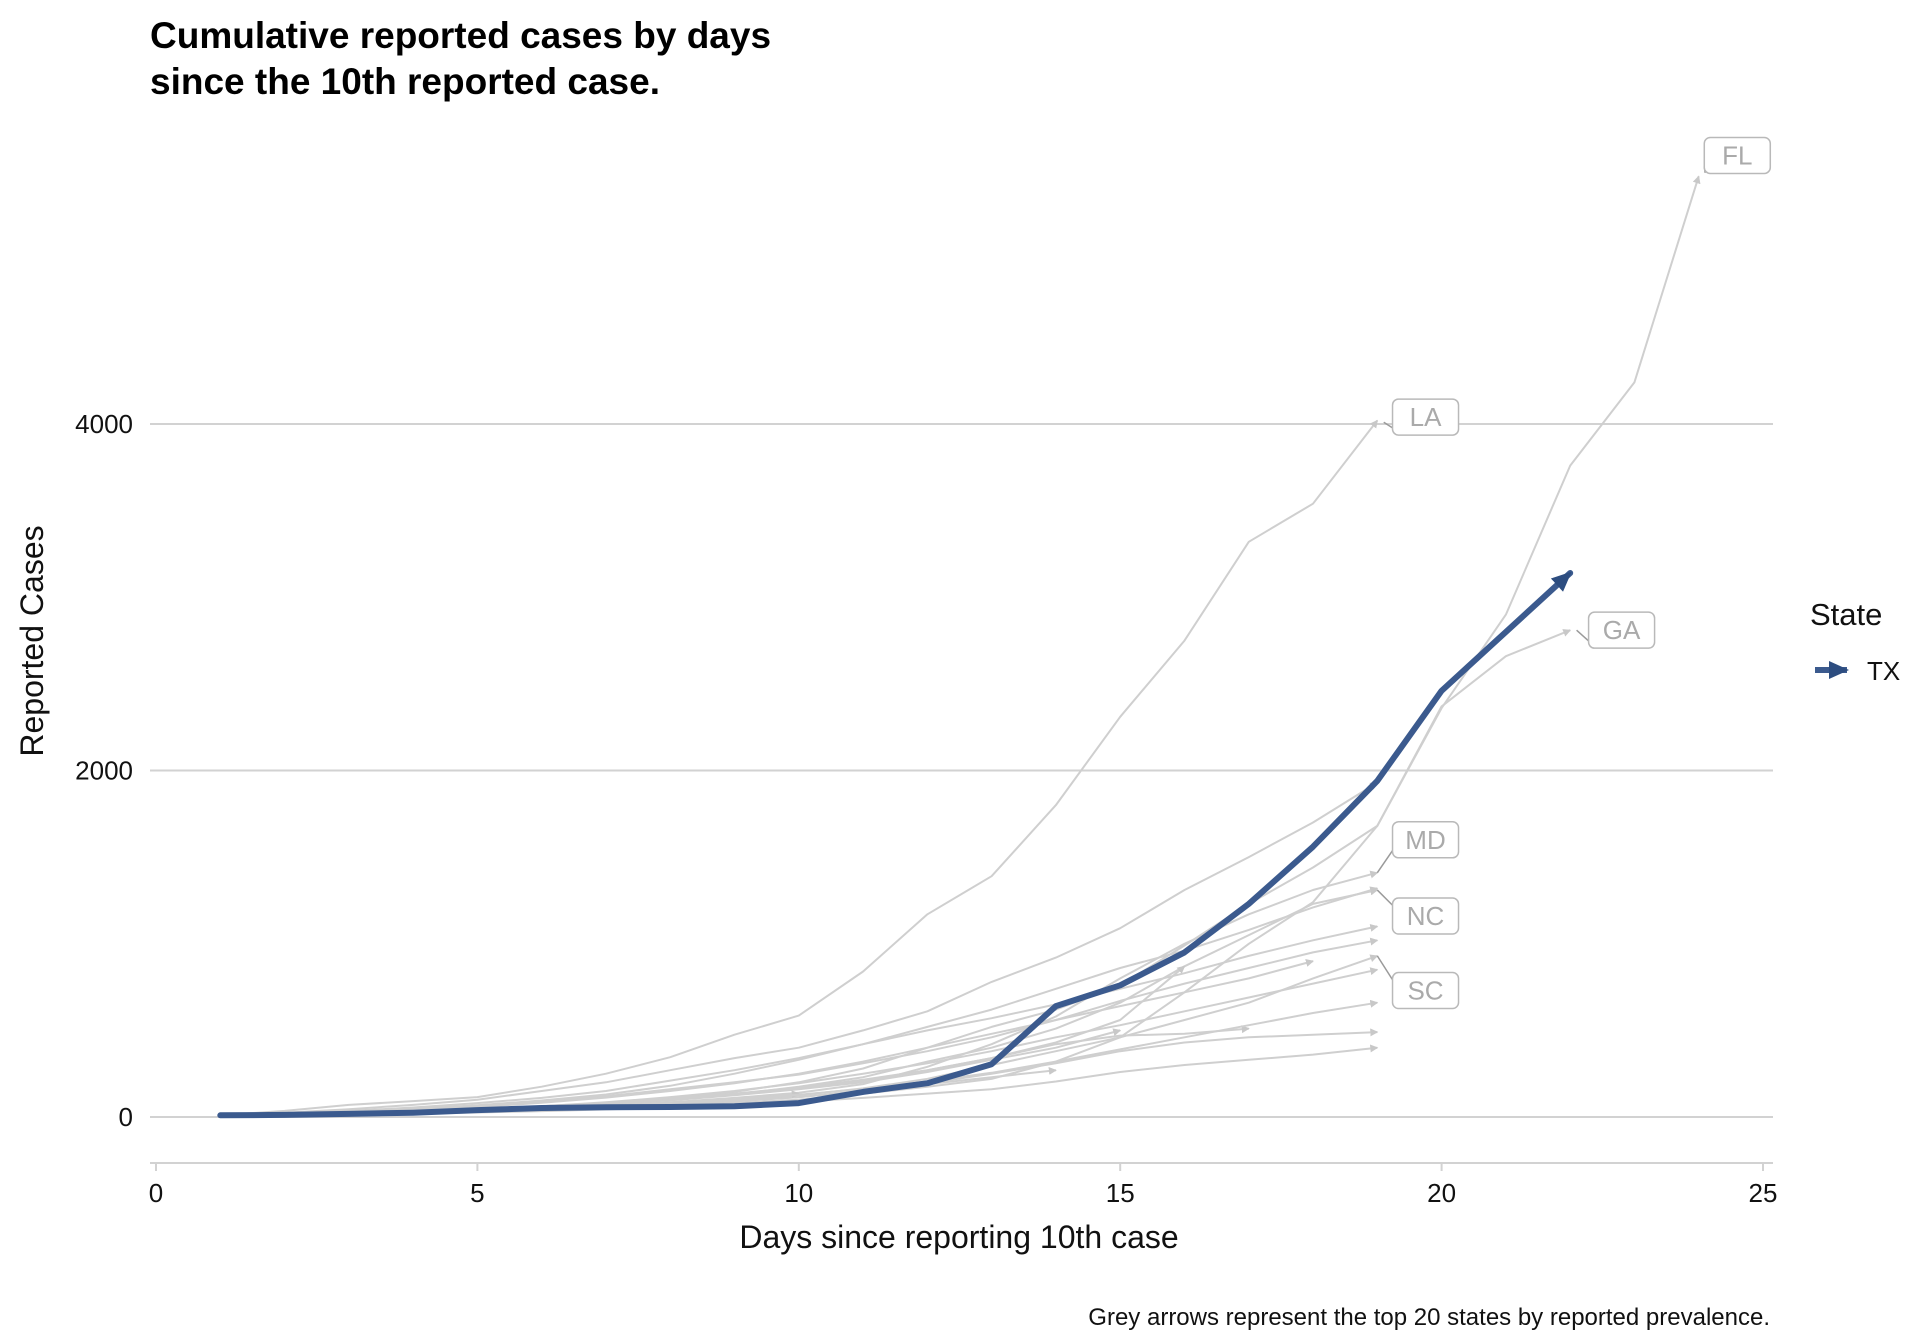  I want to click on state-label-fl: FL, so click(1737, 155).